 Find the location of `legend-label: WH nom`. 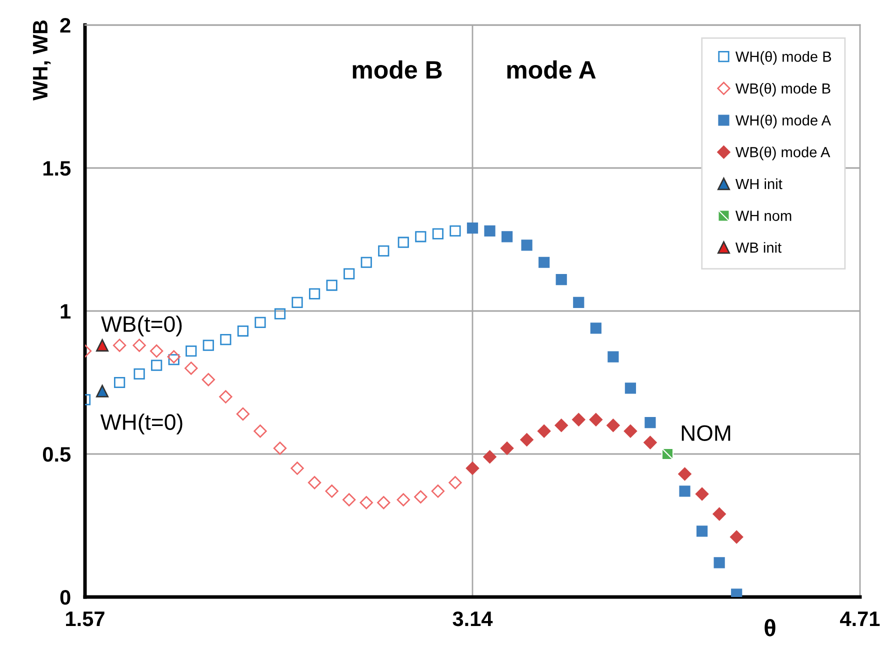

legend-label: WH nom is located at coordinates (763, 215).